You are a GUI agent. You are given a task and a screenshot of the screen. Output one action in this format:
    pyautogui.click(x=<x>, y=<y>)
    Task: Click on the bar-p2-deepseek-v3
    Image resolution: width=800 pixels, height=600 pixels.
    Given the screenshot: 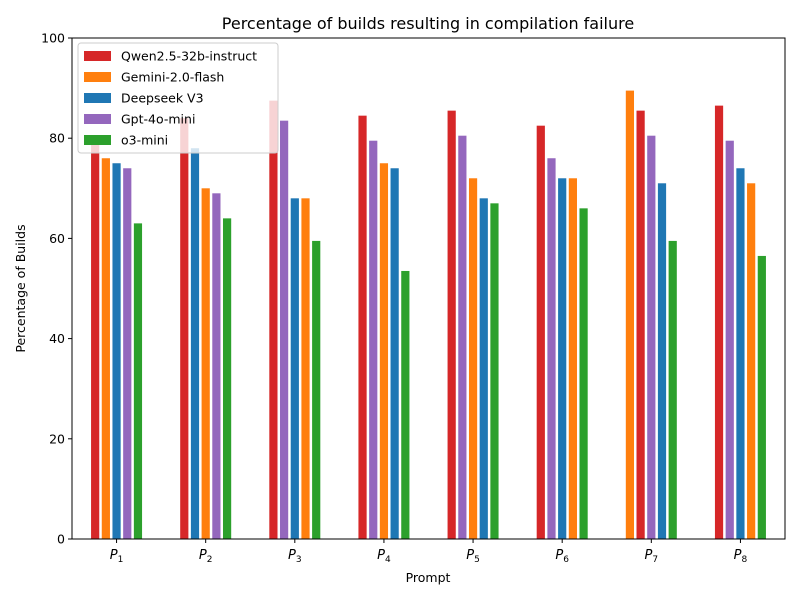 What is the action you would take?
    pyautogui.click(x=195, y=343)
    